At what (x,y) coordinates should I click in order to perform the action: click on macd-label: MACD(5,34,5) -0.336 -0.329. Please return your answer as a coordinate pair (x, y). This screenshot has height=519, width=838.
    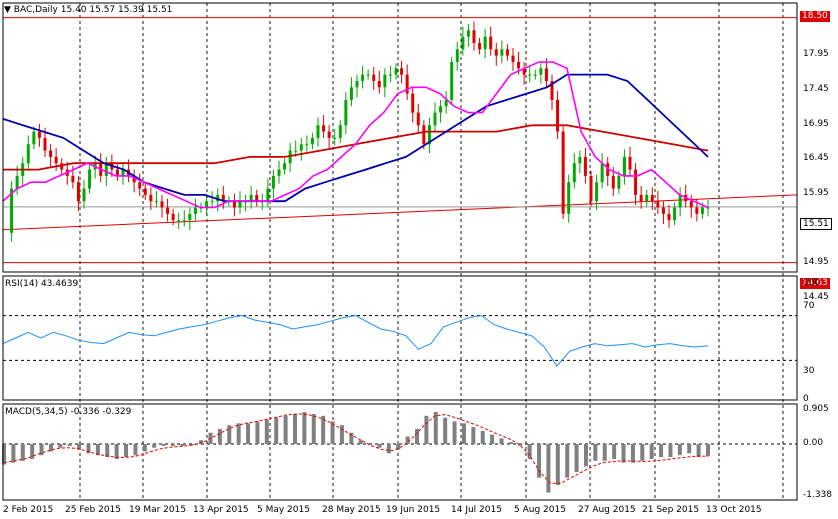
    Looking at the image, I should click on (68, 412).